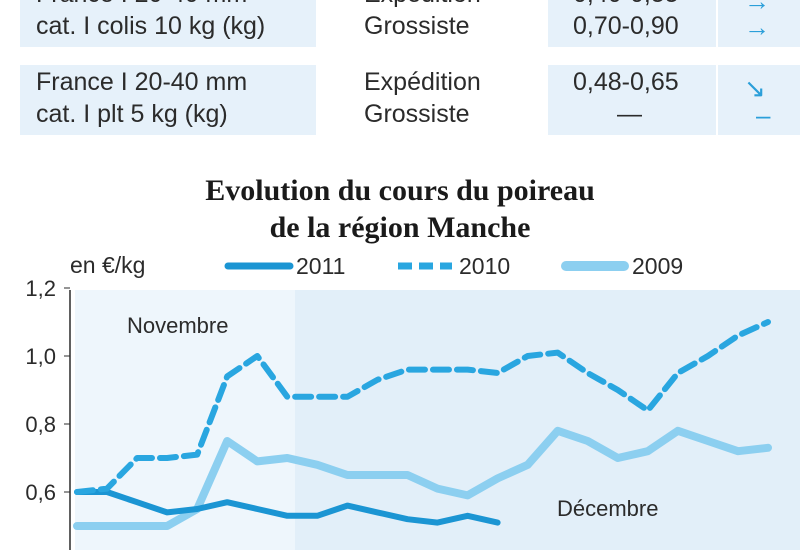 The height and width of the screenshot is (550, 800). What do you see at coordinates (484, 266) in the screenshot?
I see `legend-label-2010: 2010` at bounding box center [484, 266].